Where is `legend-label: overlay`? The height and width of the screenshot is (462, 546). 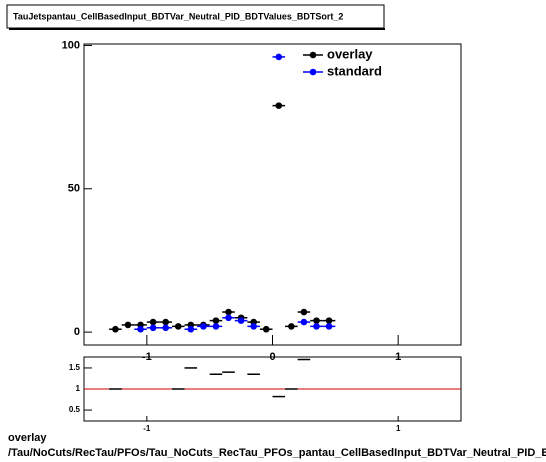 legend-label: overlay is located at coordinates (350, 53).